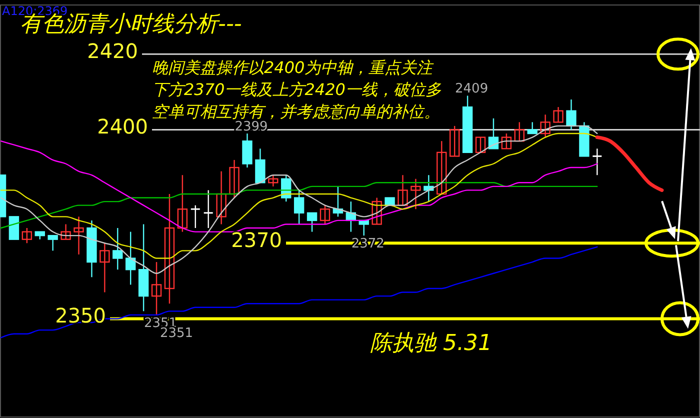 This screenshot has height=418, width=700. What do you see at coordinates (122, 126) in the screenshot?
I see `ref-line-label: 2400` at bounding box center [122, 126].